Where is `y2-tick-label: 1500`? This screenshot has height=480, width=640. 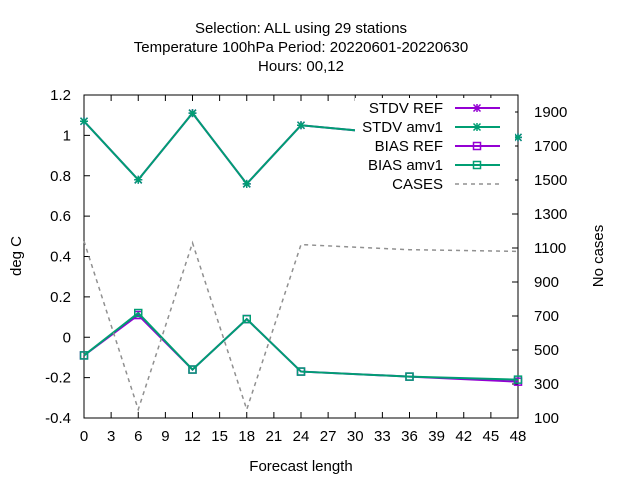
y2-tick-label: 1500 is located at coordinates (550, 180).